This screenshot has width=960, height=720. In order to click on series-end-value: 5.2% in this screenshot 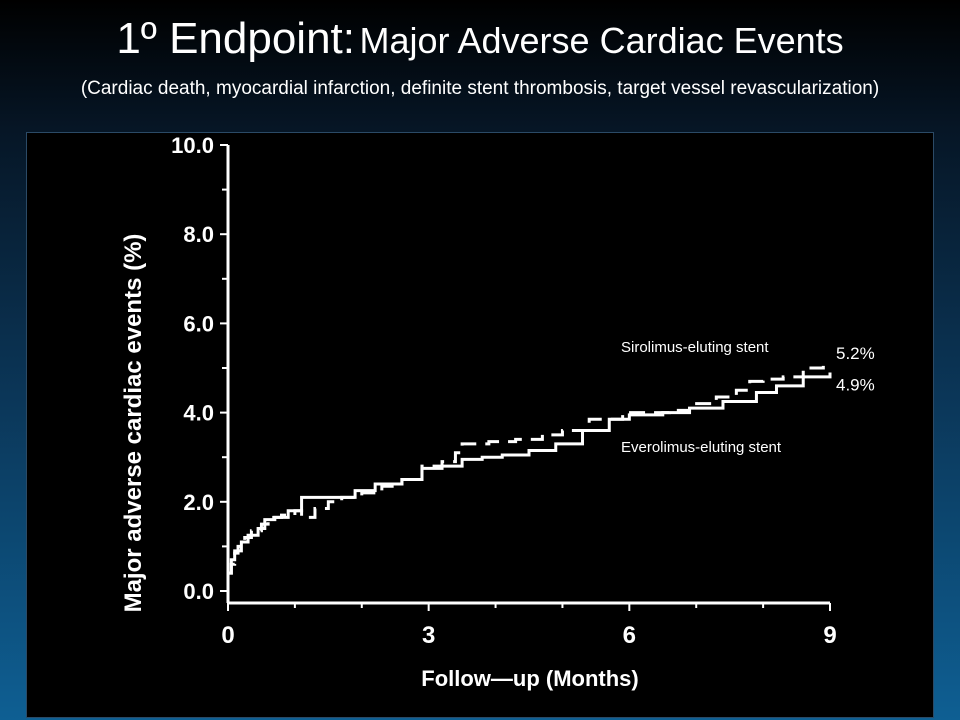, I will do `click(855, 353)`.